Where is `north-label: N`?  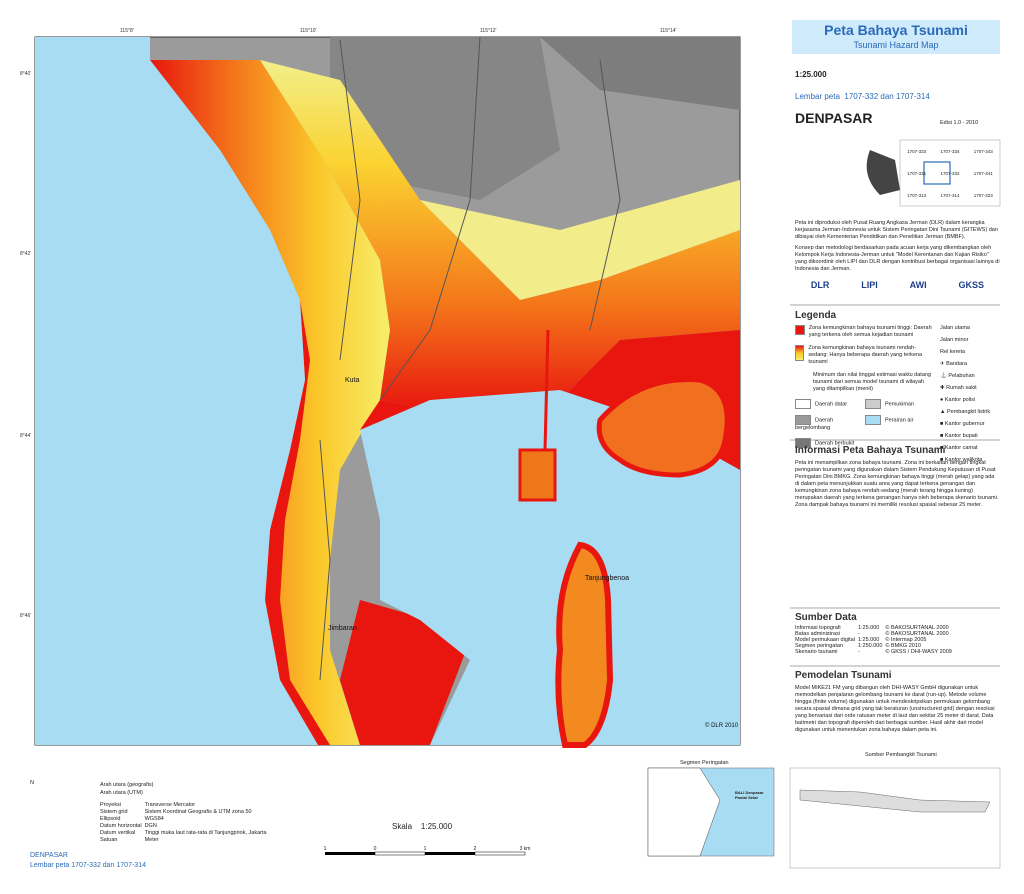 north-label: N is located at coordinates (32, 783).